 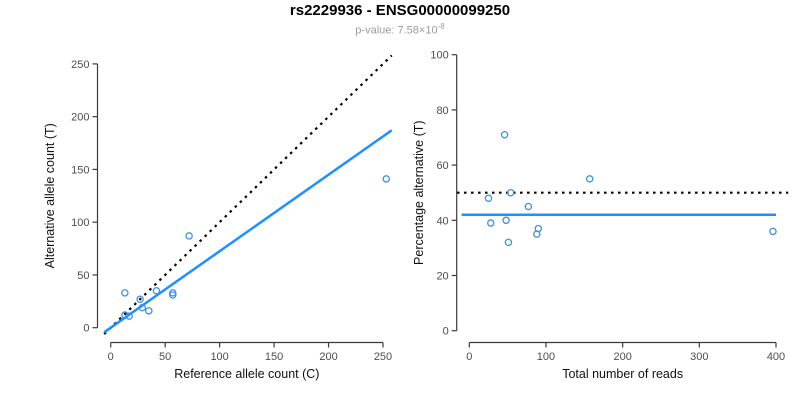 I want to click on y-tick-label: 20, so click(x=442, y=277).